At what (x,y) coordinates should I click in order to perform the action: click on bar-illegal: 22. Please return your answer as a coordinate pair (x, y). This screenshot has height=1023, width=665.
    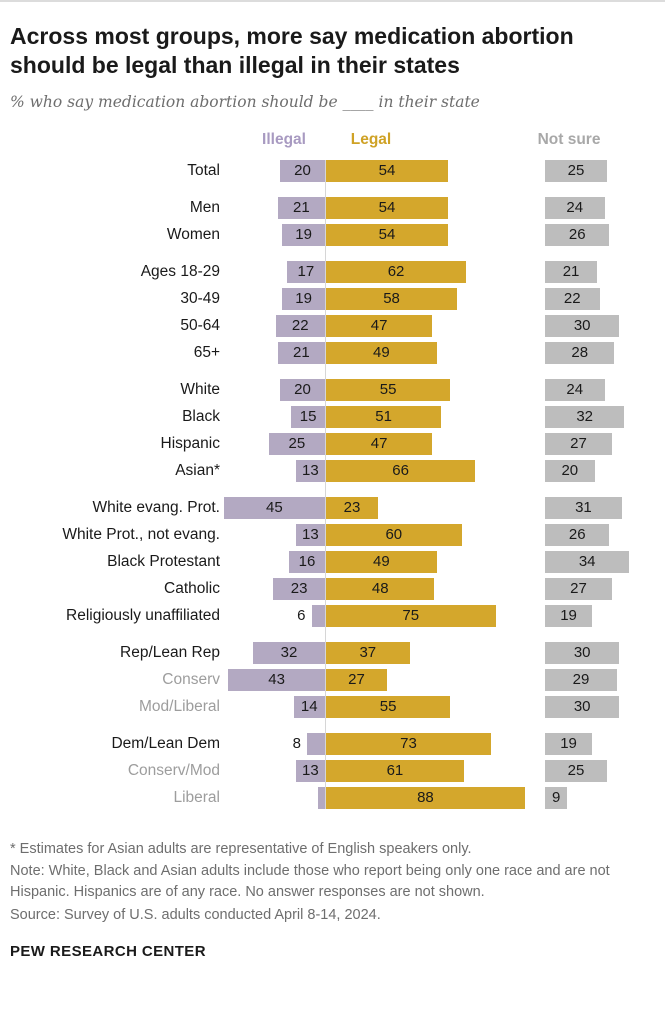
    Looking at the image, I should click on (300, 325).